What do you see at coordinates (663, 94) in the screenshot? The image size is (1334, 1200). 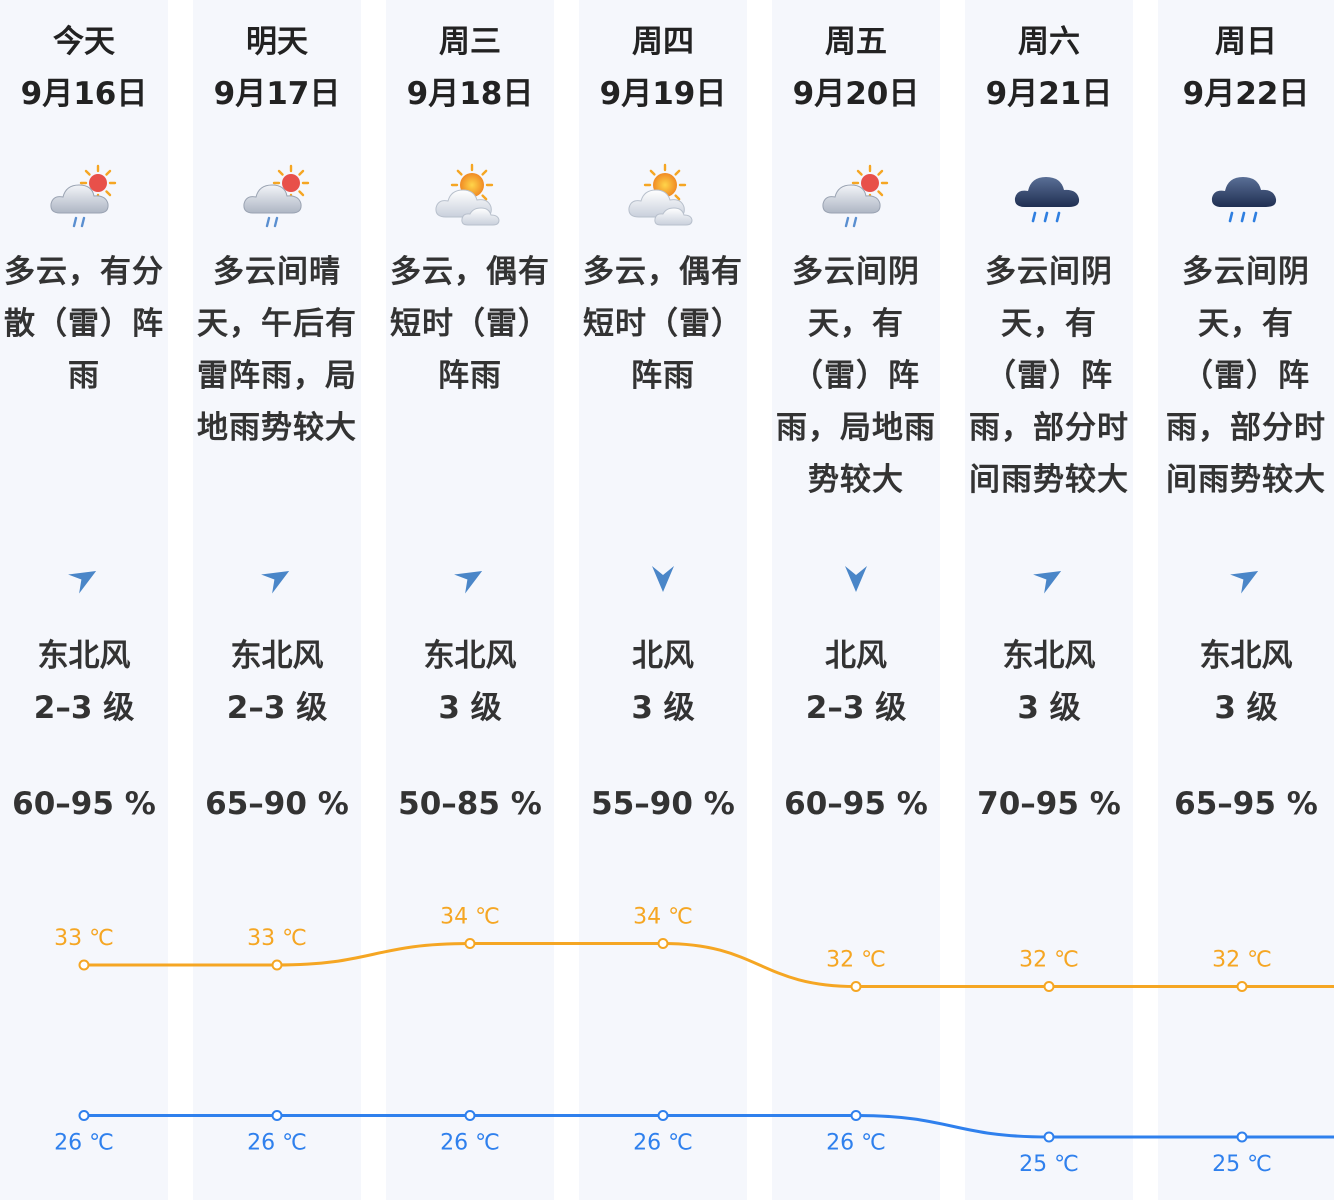 I see `date-label: 9月19日` at bounding box center [663, 94].